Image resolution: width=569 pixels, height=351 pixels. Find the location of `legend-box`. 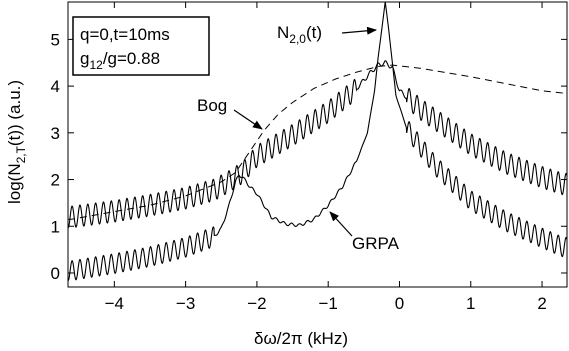

legend-box is located at coordinates (141, 46).